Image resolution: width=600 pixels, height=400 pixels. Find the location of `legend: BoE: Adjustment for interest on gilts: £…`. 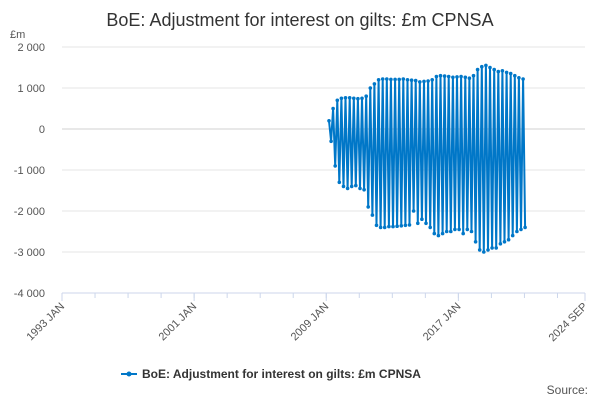

legend: BoE: Adjustment for interest on gilts: £… is located at coordinates (271, 374).